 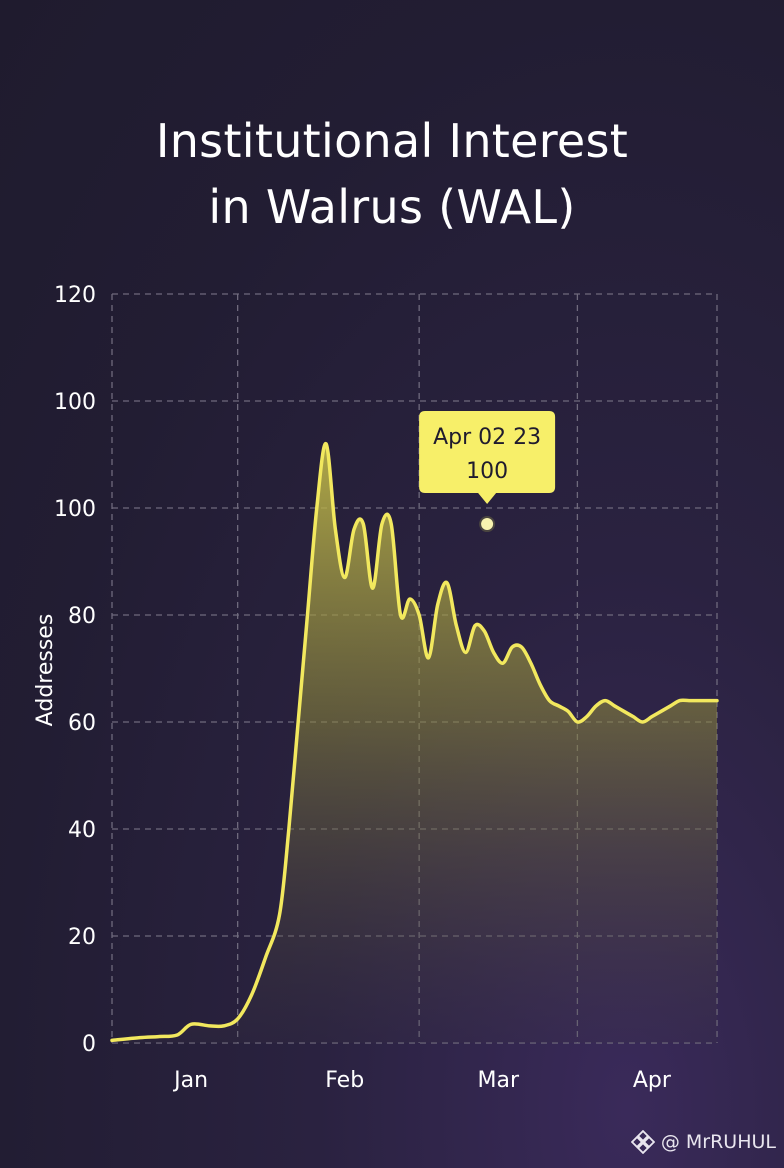 What do you see at coordinates (392, 174) in the screenshot?
I see `chart-title: Institutional Interest in Walrus (WAL)` at bounding box center [392, 174].